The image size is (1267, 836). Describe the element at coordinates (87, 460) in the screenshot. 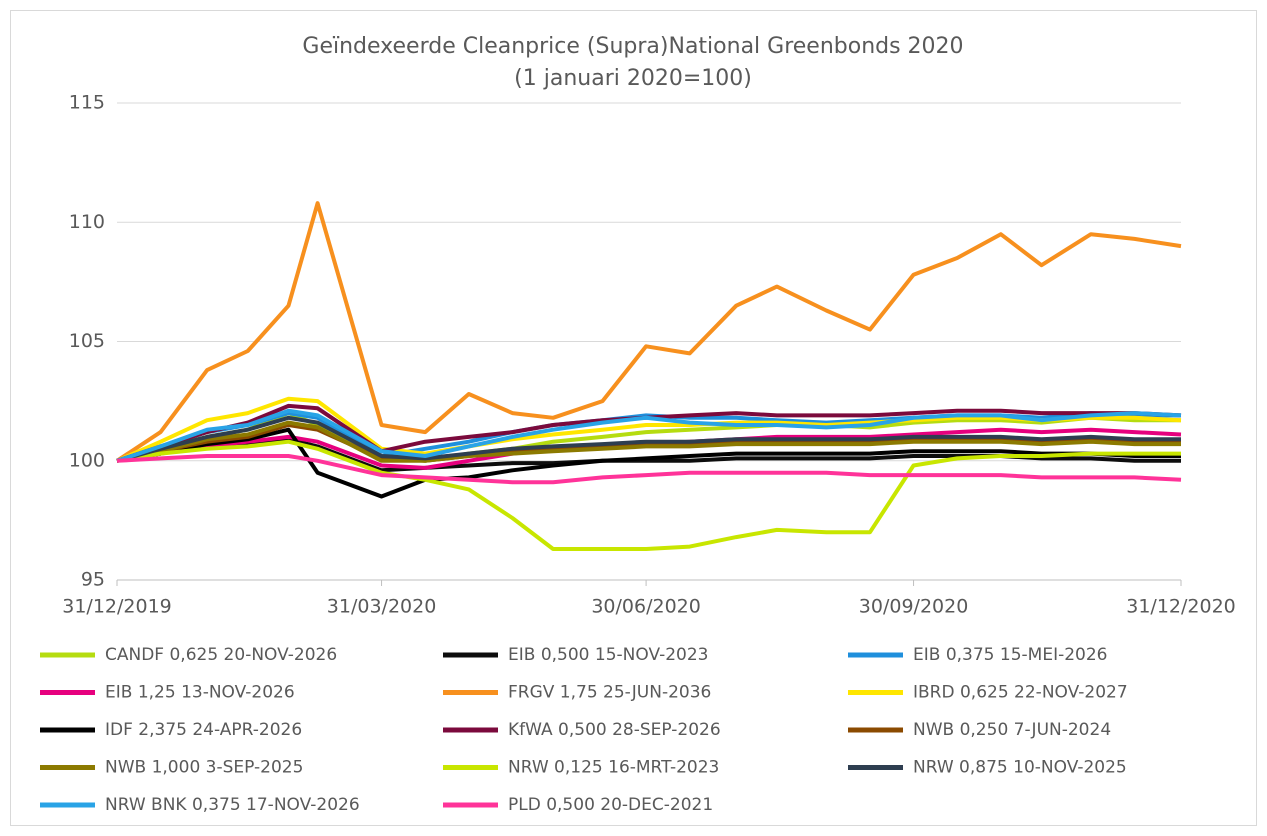

I see `y-tick-label: 100` at that location.